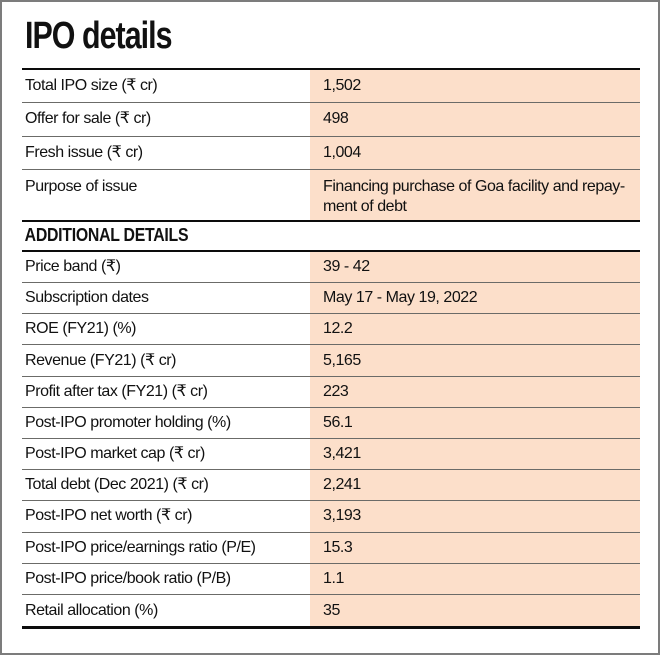  Describe the element at coordinates (475, 610) in the screenshot. I see `row-value: 35` at that location.